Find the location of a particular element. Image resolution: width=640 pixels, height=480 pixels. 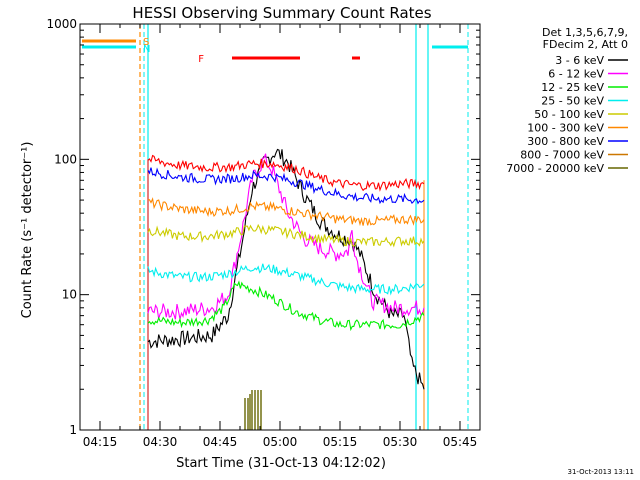

legend-label: 12 - 25 keV is located at coordinates (572, 87).